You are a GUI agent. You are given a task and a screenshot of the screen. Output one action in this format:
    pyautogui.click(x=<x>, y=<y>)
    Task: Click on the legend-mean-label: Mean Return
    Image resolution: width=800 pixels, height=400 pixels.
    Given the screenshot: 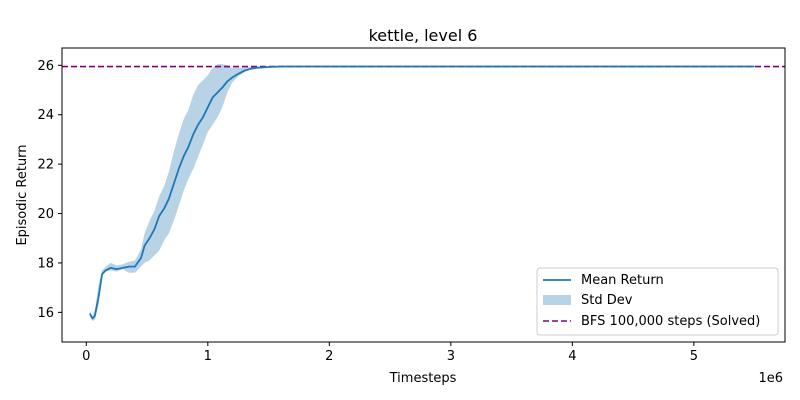 What is the action you would take?
    pyautogui.click(x=622, y=280)
    